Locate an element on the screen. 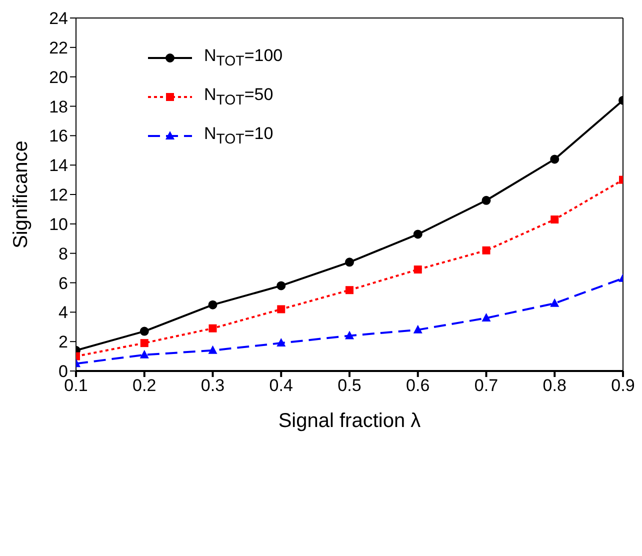 This screenshot has height=556, width=642. y-tick-label: 12 is located at coordinates (58, 195).